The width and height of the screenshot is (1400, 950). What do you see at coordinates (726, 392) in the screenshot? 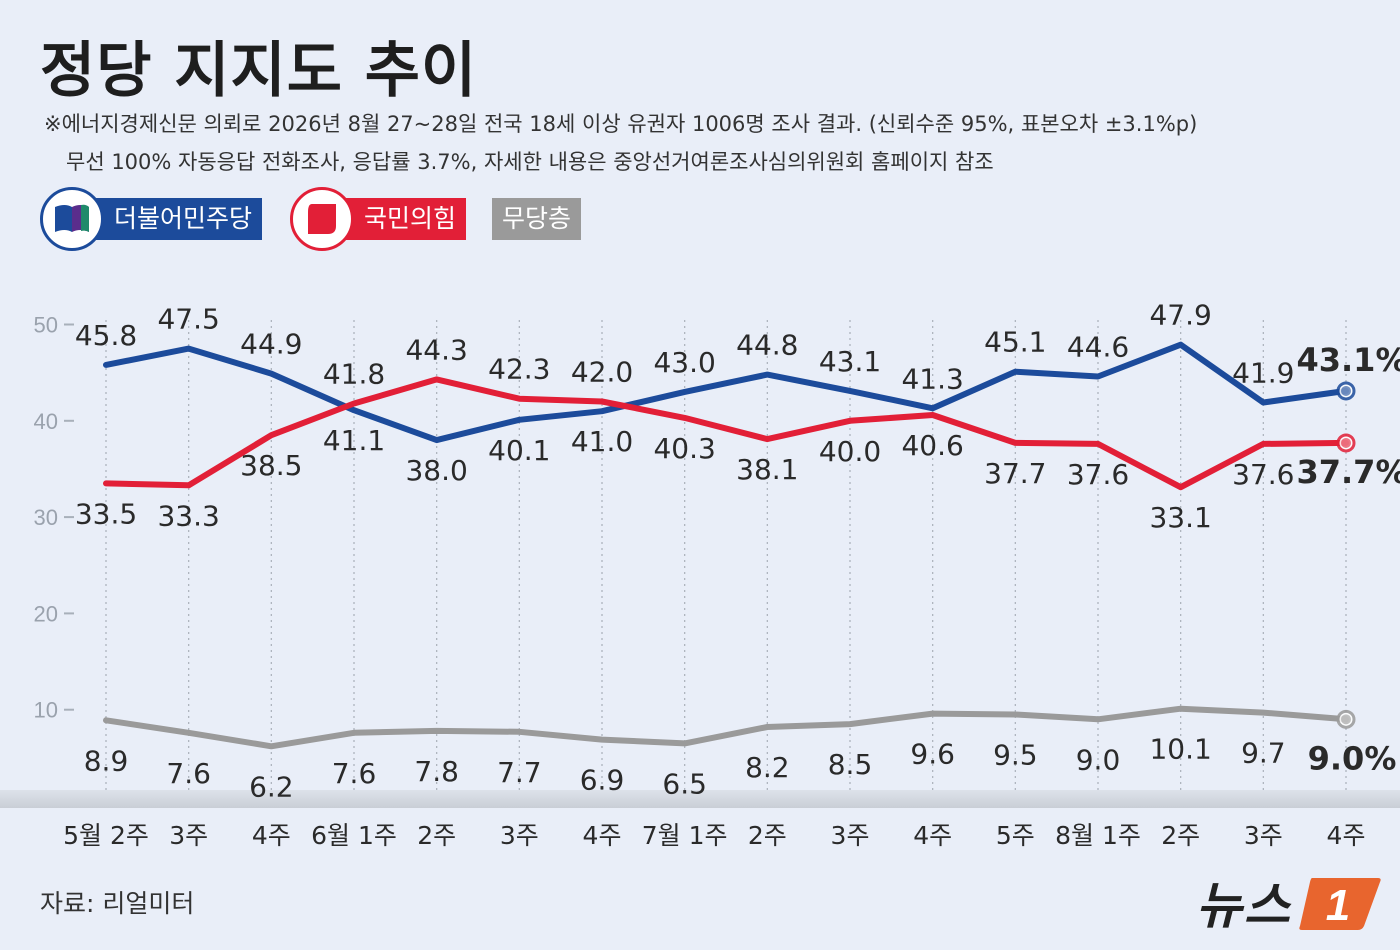
I see `series-line-dem` at bounding box center [726, 392].